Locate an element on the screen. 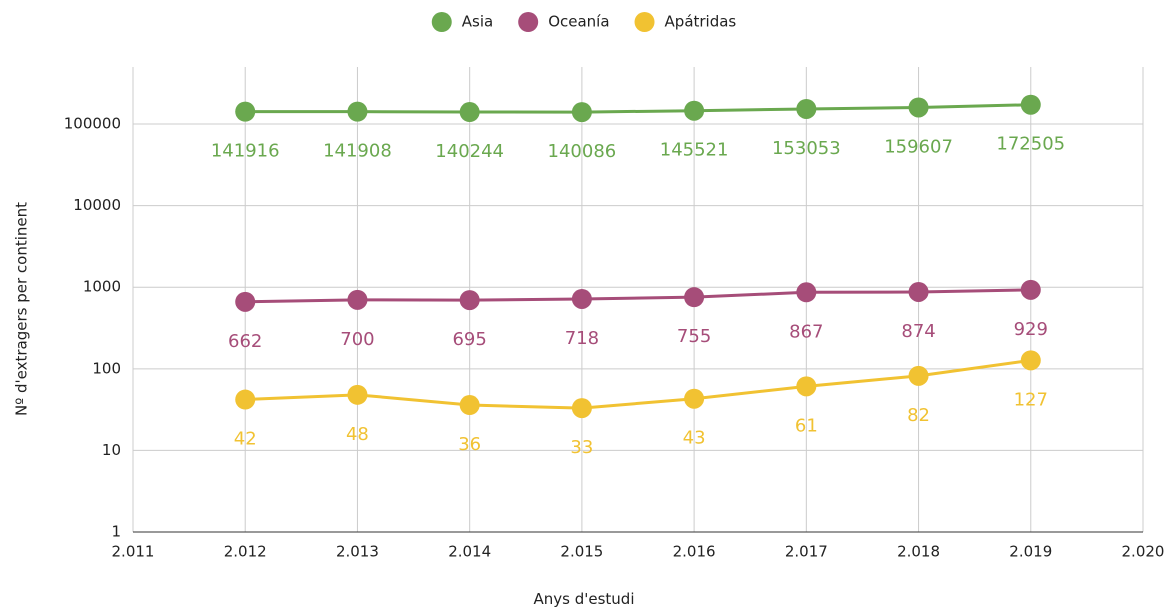 The image size is (1168, 610). x-tick-label: 2.017 is located at coordinates (806, 552).